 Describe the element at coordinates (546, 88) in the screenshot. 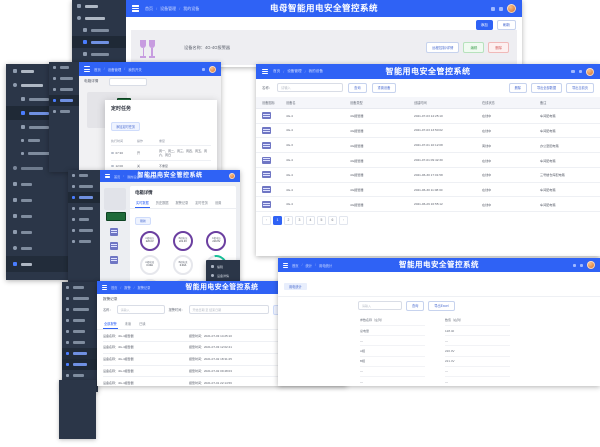

I see `export-all-button: 导出全部数据` at that location.